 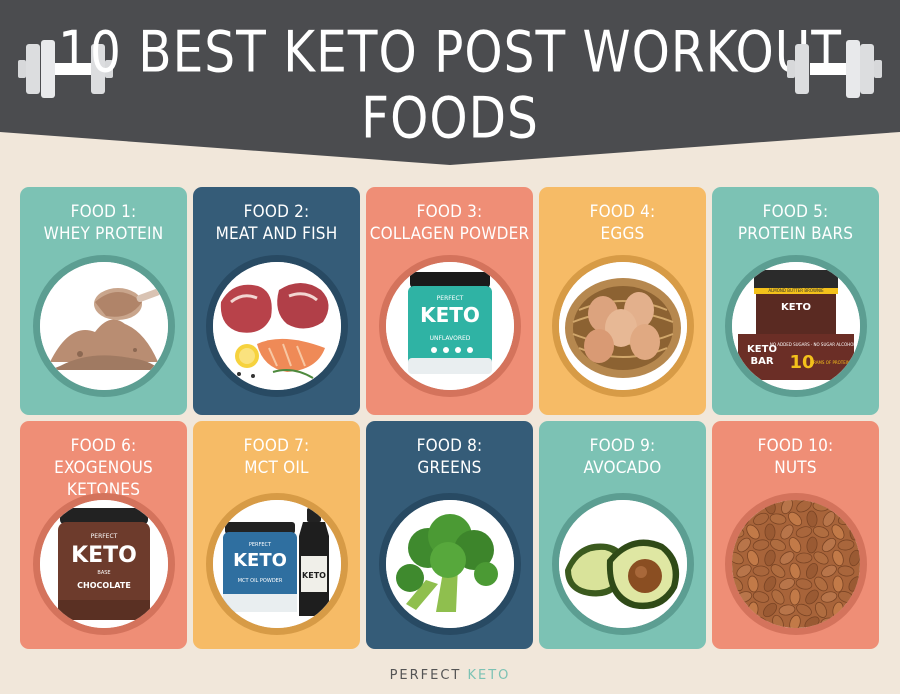 I want to click on footer-brand-perfect: PERFECT, so click(x=428, y=675).